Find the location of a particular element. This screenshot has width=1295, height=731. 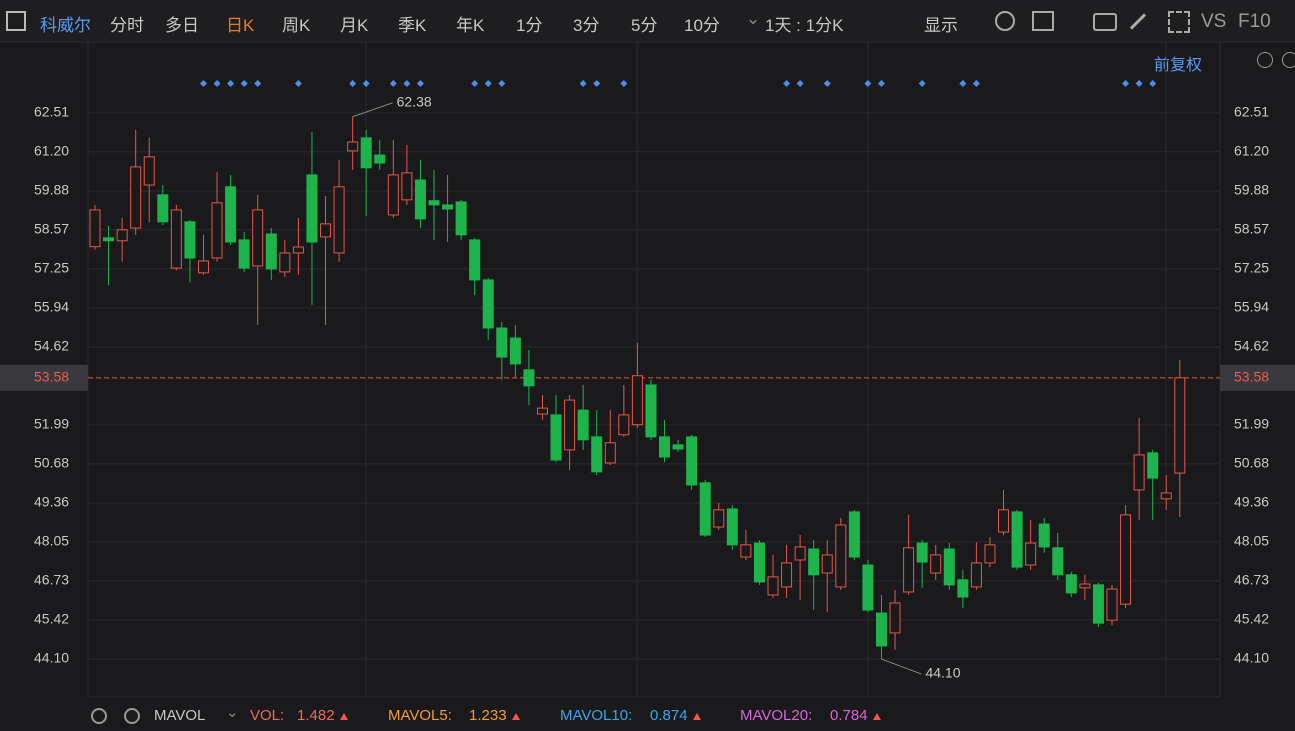

annotation-leader is located at coordinates (901, 666).